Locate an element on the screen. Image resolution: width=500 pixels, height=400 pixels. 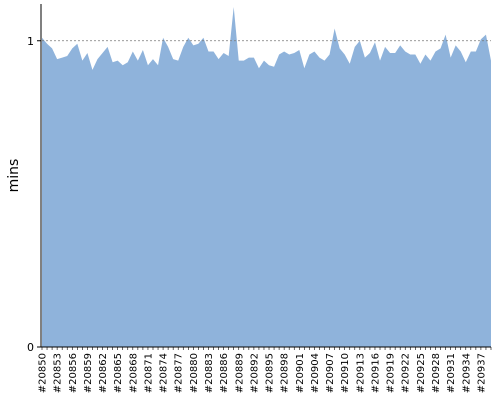
x-tick-label: #20901 is located at coordinates (300, 373).